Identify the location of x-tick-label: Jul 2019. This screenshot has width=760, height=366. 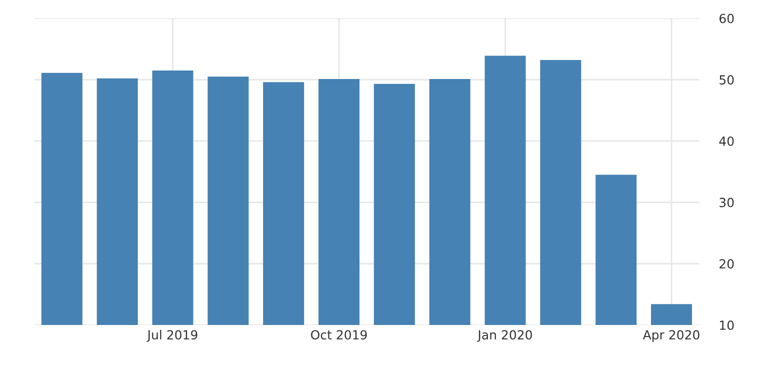
(172, 336).